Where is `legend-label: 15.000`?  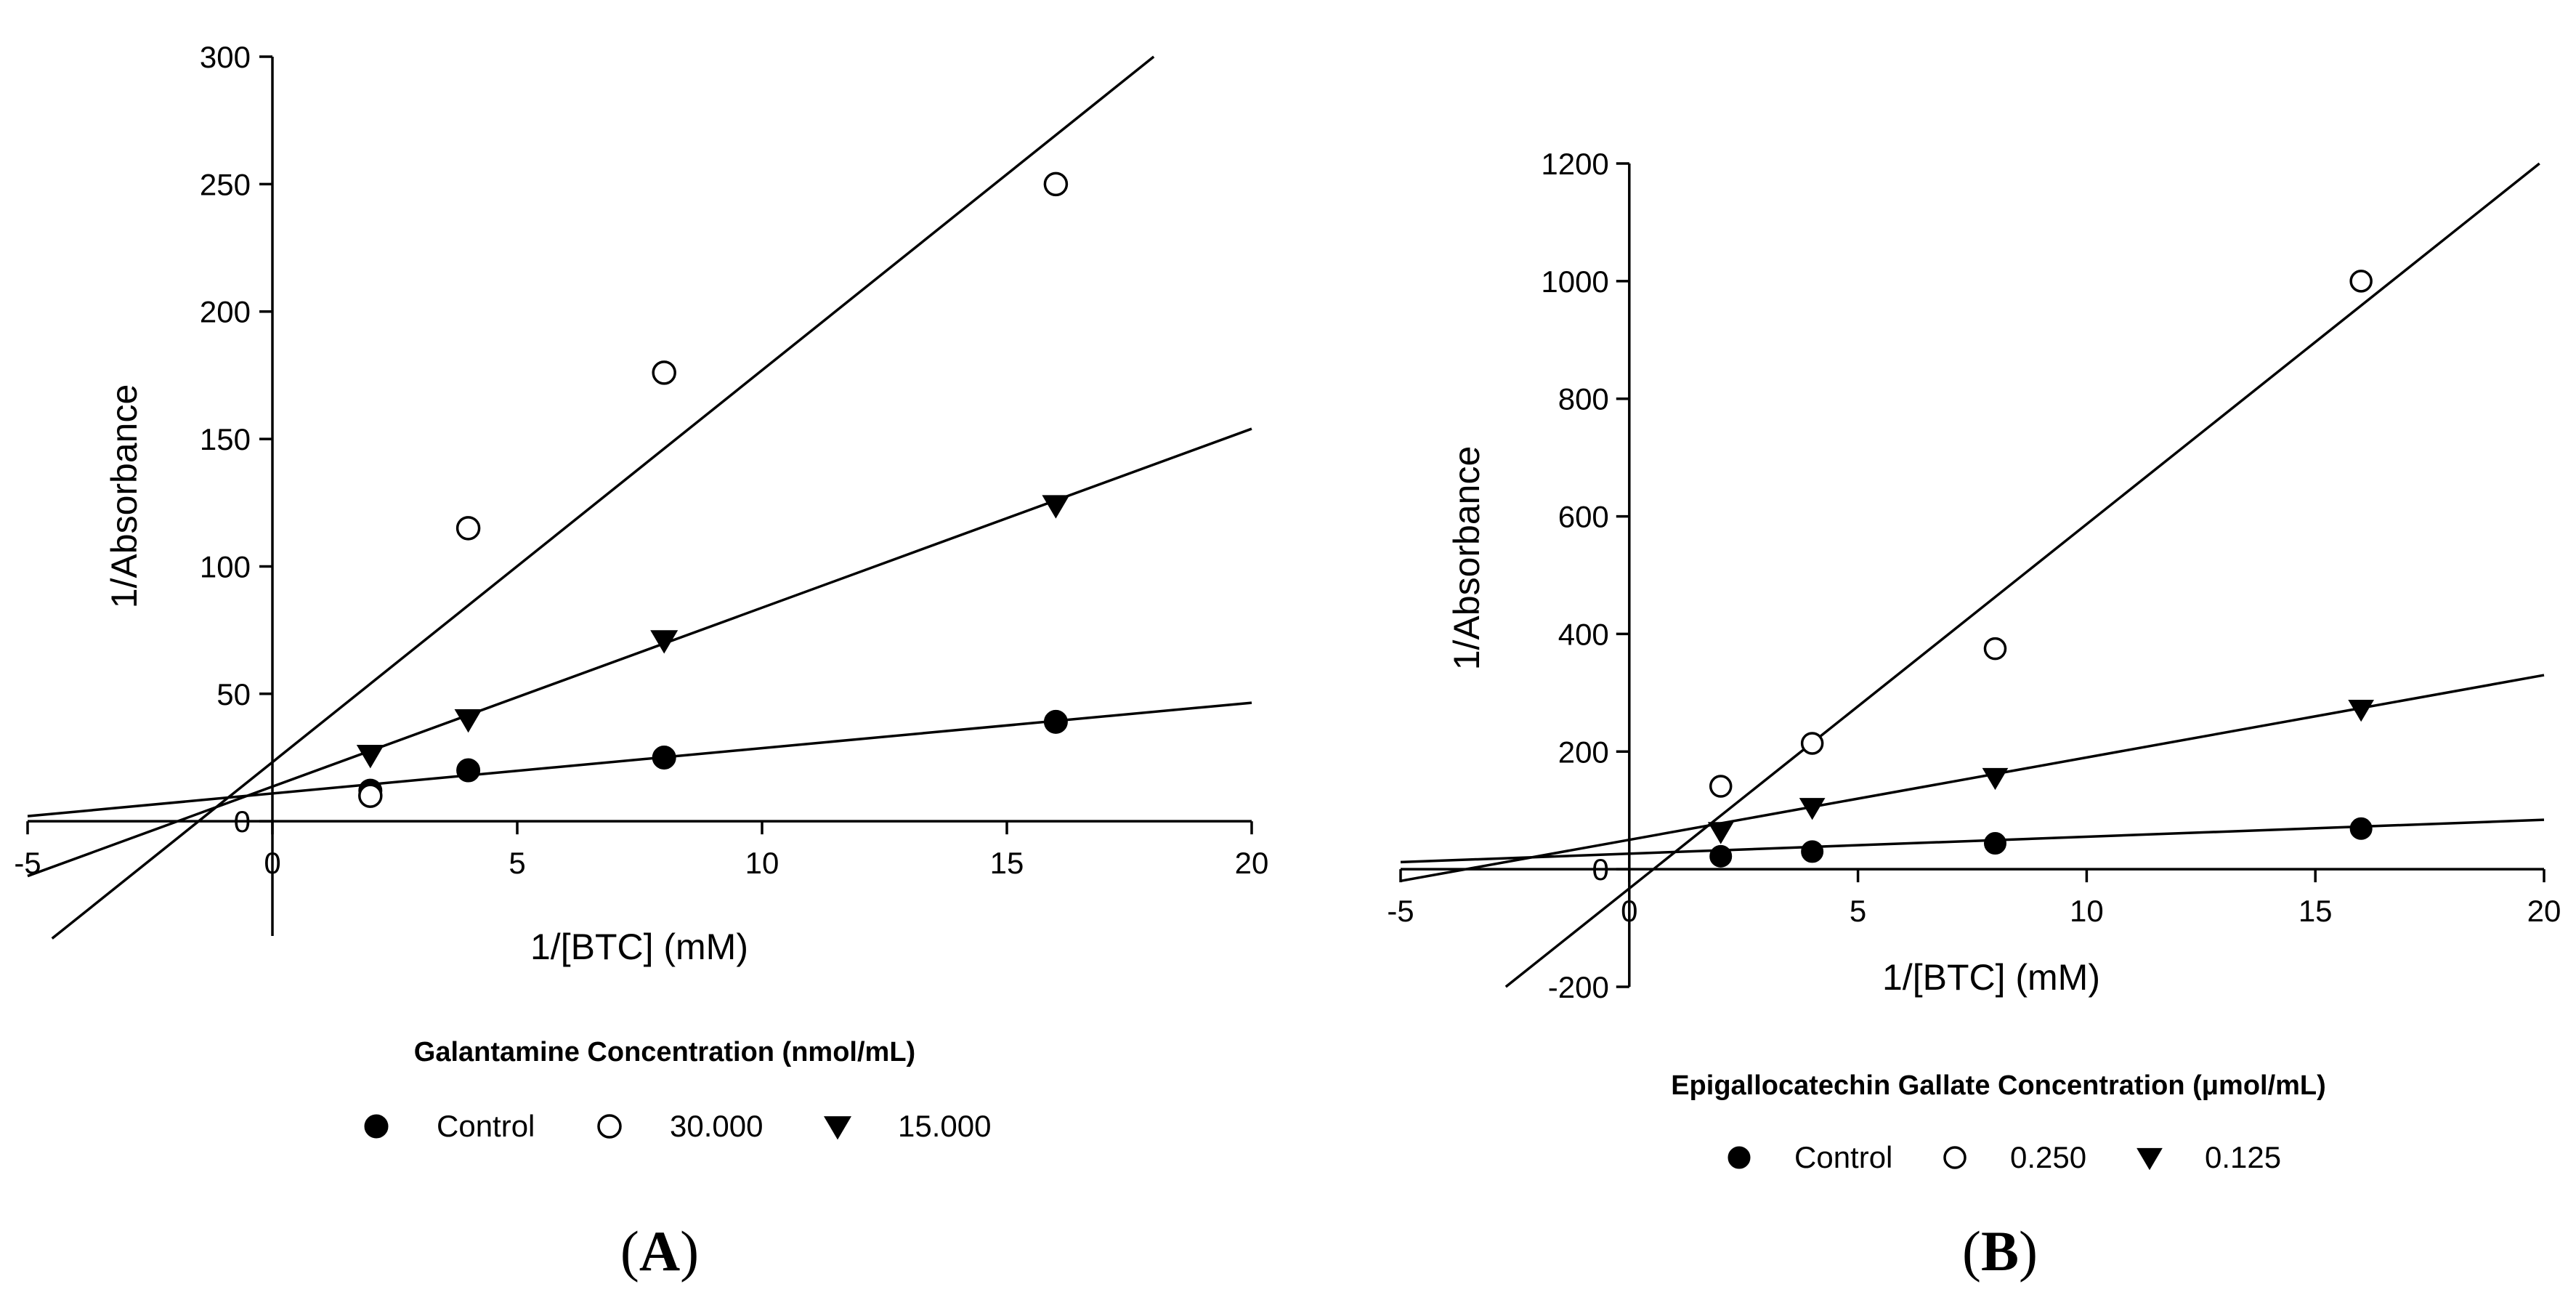
legend-label: 15.000 is located at coordinates (944, 1126).